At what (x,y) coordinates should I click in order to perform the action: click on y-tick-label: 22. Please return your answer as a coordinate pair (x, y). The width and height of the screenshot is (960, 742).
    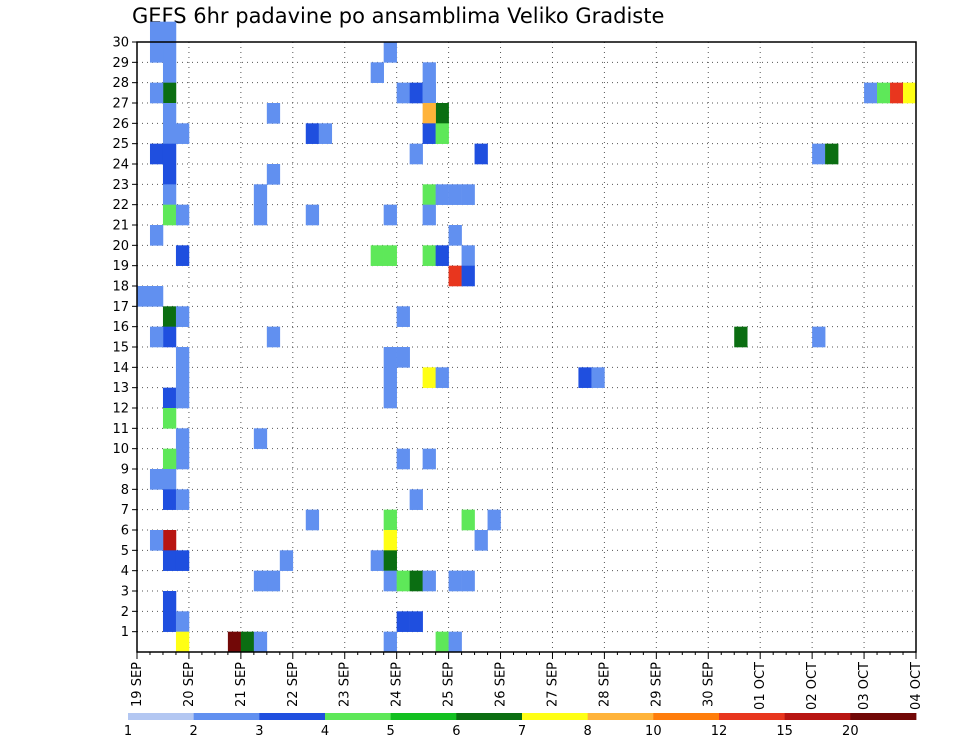
    Looking at the image, I should click on (120, 205).